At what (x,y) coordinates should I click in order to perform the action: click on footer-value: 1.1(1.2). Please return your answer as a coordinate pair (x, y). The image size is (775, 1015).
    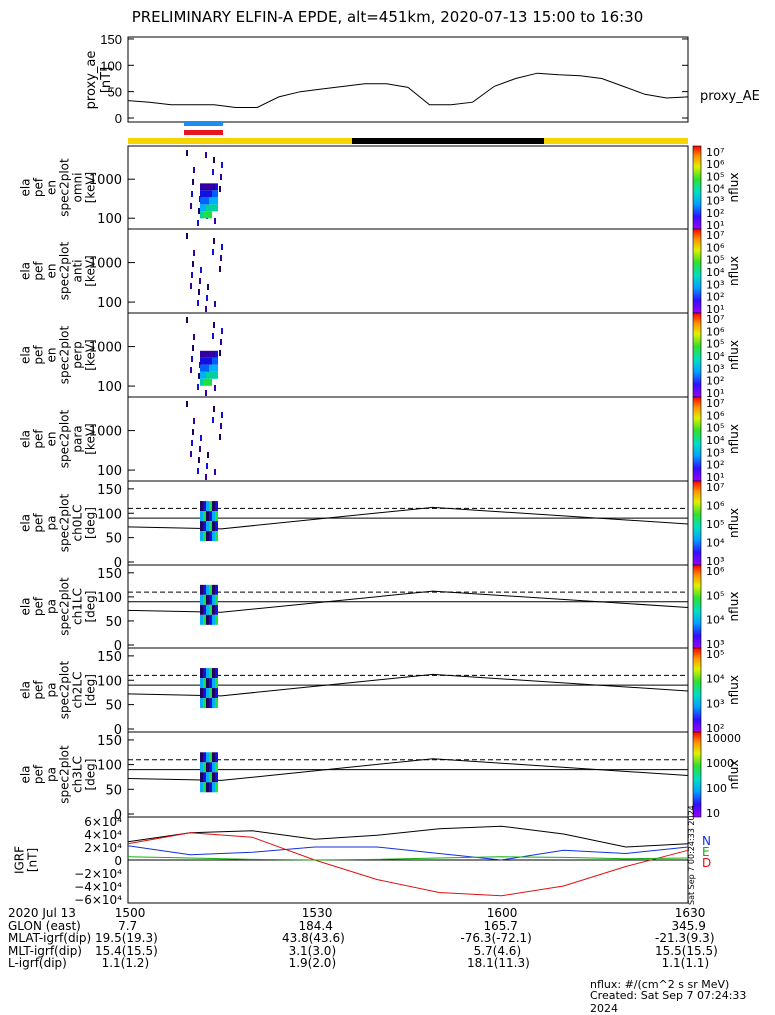
    Looking at the image, I should click on (125, 963).